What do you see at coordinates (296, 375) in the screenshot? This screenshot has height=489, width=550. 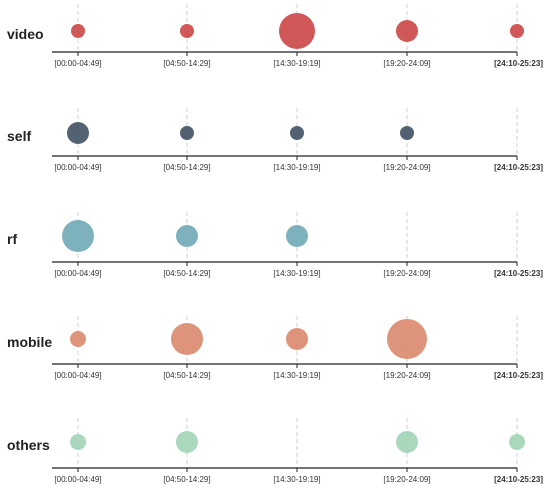 I see `tick-label-mobile-2: [14:30-19:19]` at bounding box center [296, 375].